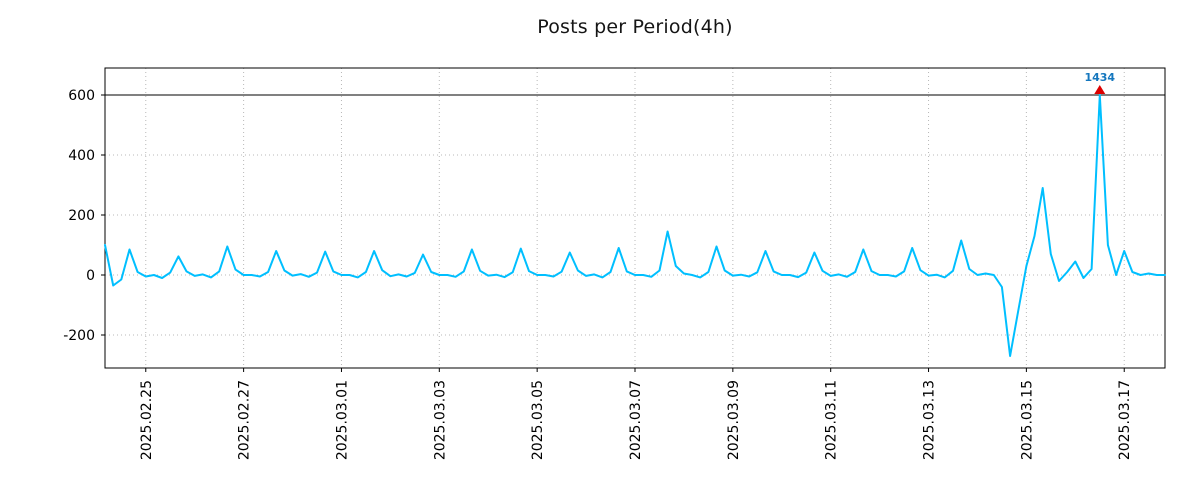 Image resolution: width=1200 pixels, height=500 pixels. What do you see at coordinates (832, 420) in the screenshot?
I see `x-axis-tick-label: 2025.03.11` at bounding box center [832, 420].